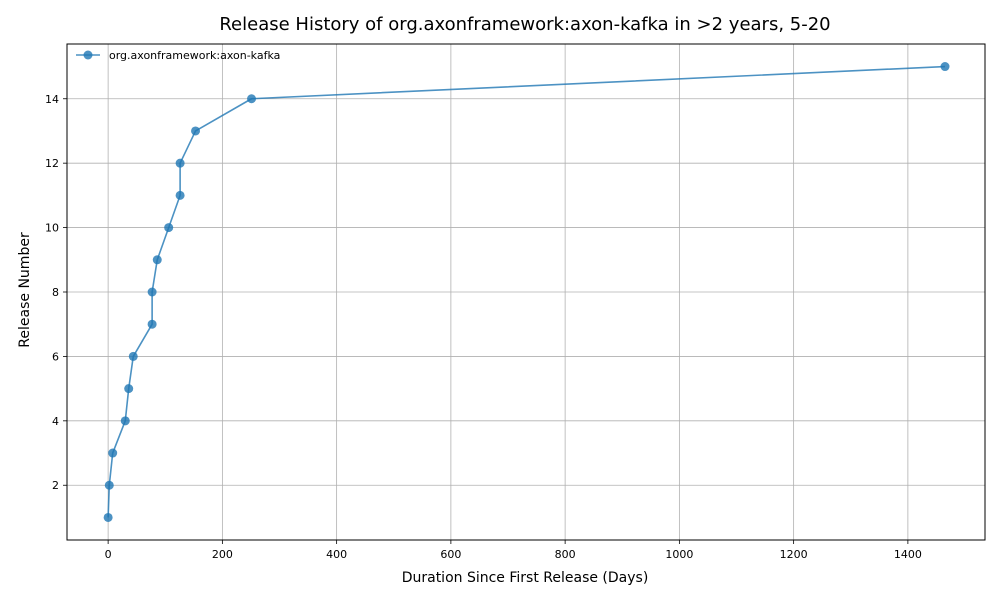  Describe the element at coordinates (52, 228) in the screenshot. I see `y-tick-label: 10` at that location.